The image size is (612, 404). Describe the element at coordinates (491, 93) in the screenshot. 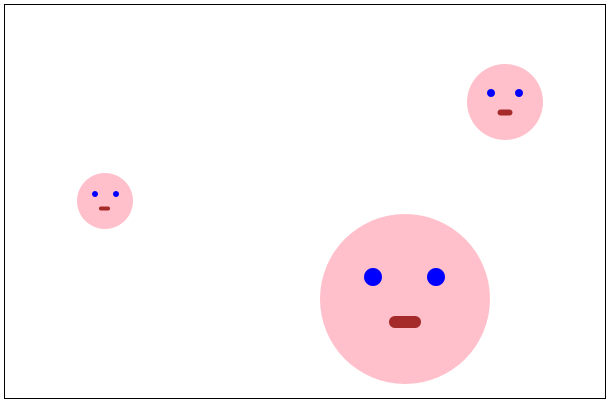

I see `face-medium-left-eye` at that location.